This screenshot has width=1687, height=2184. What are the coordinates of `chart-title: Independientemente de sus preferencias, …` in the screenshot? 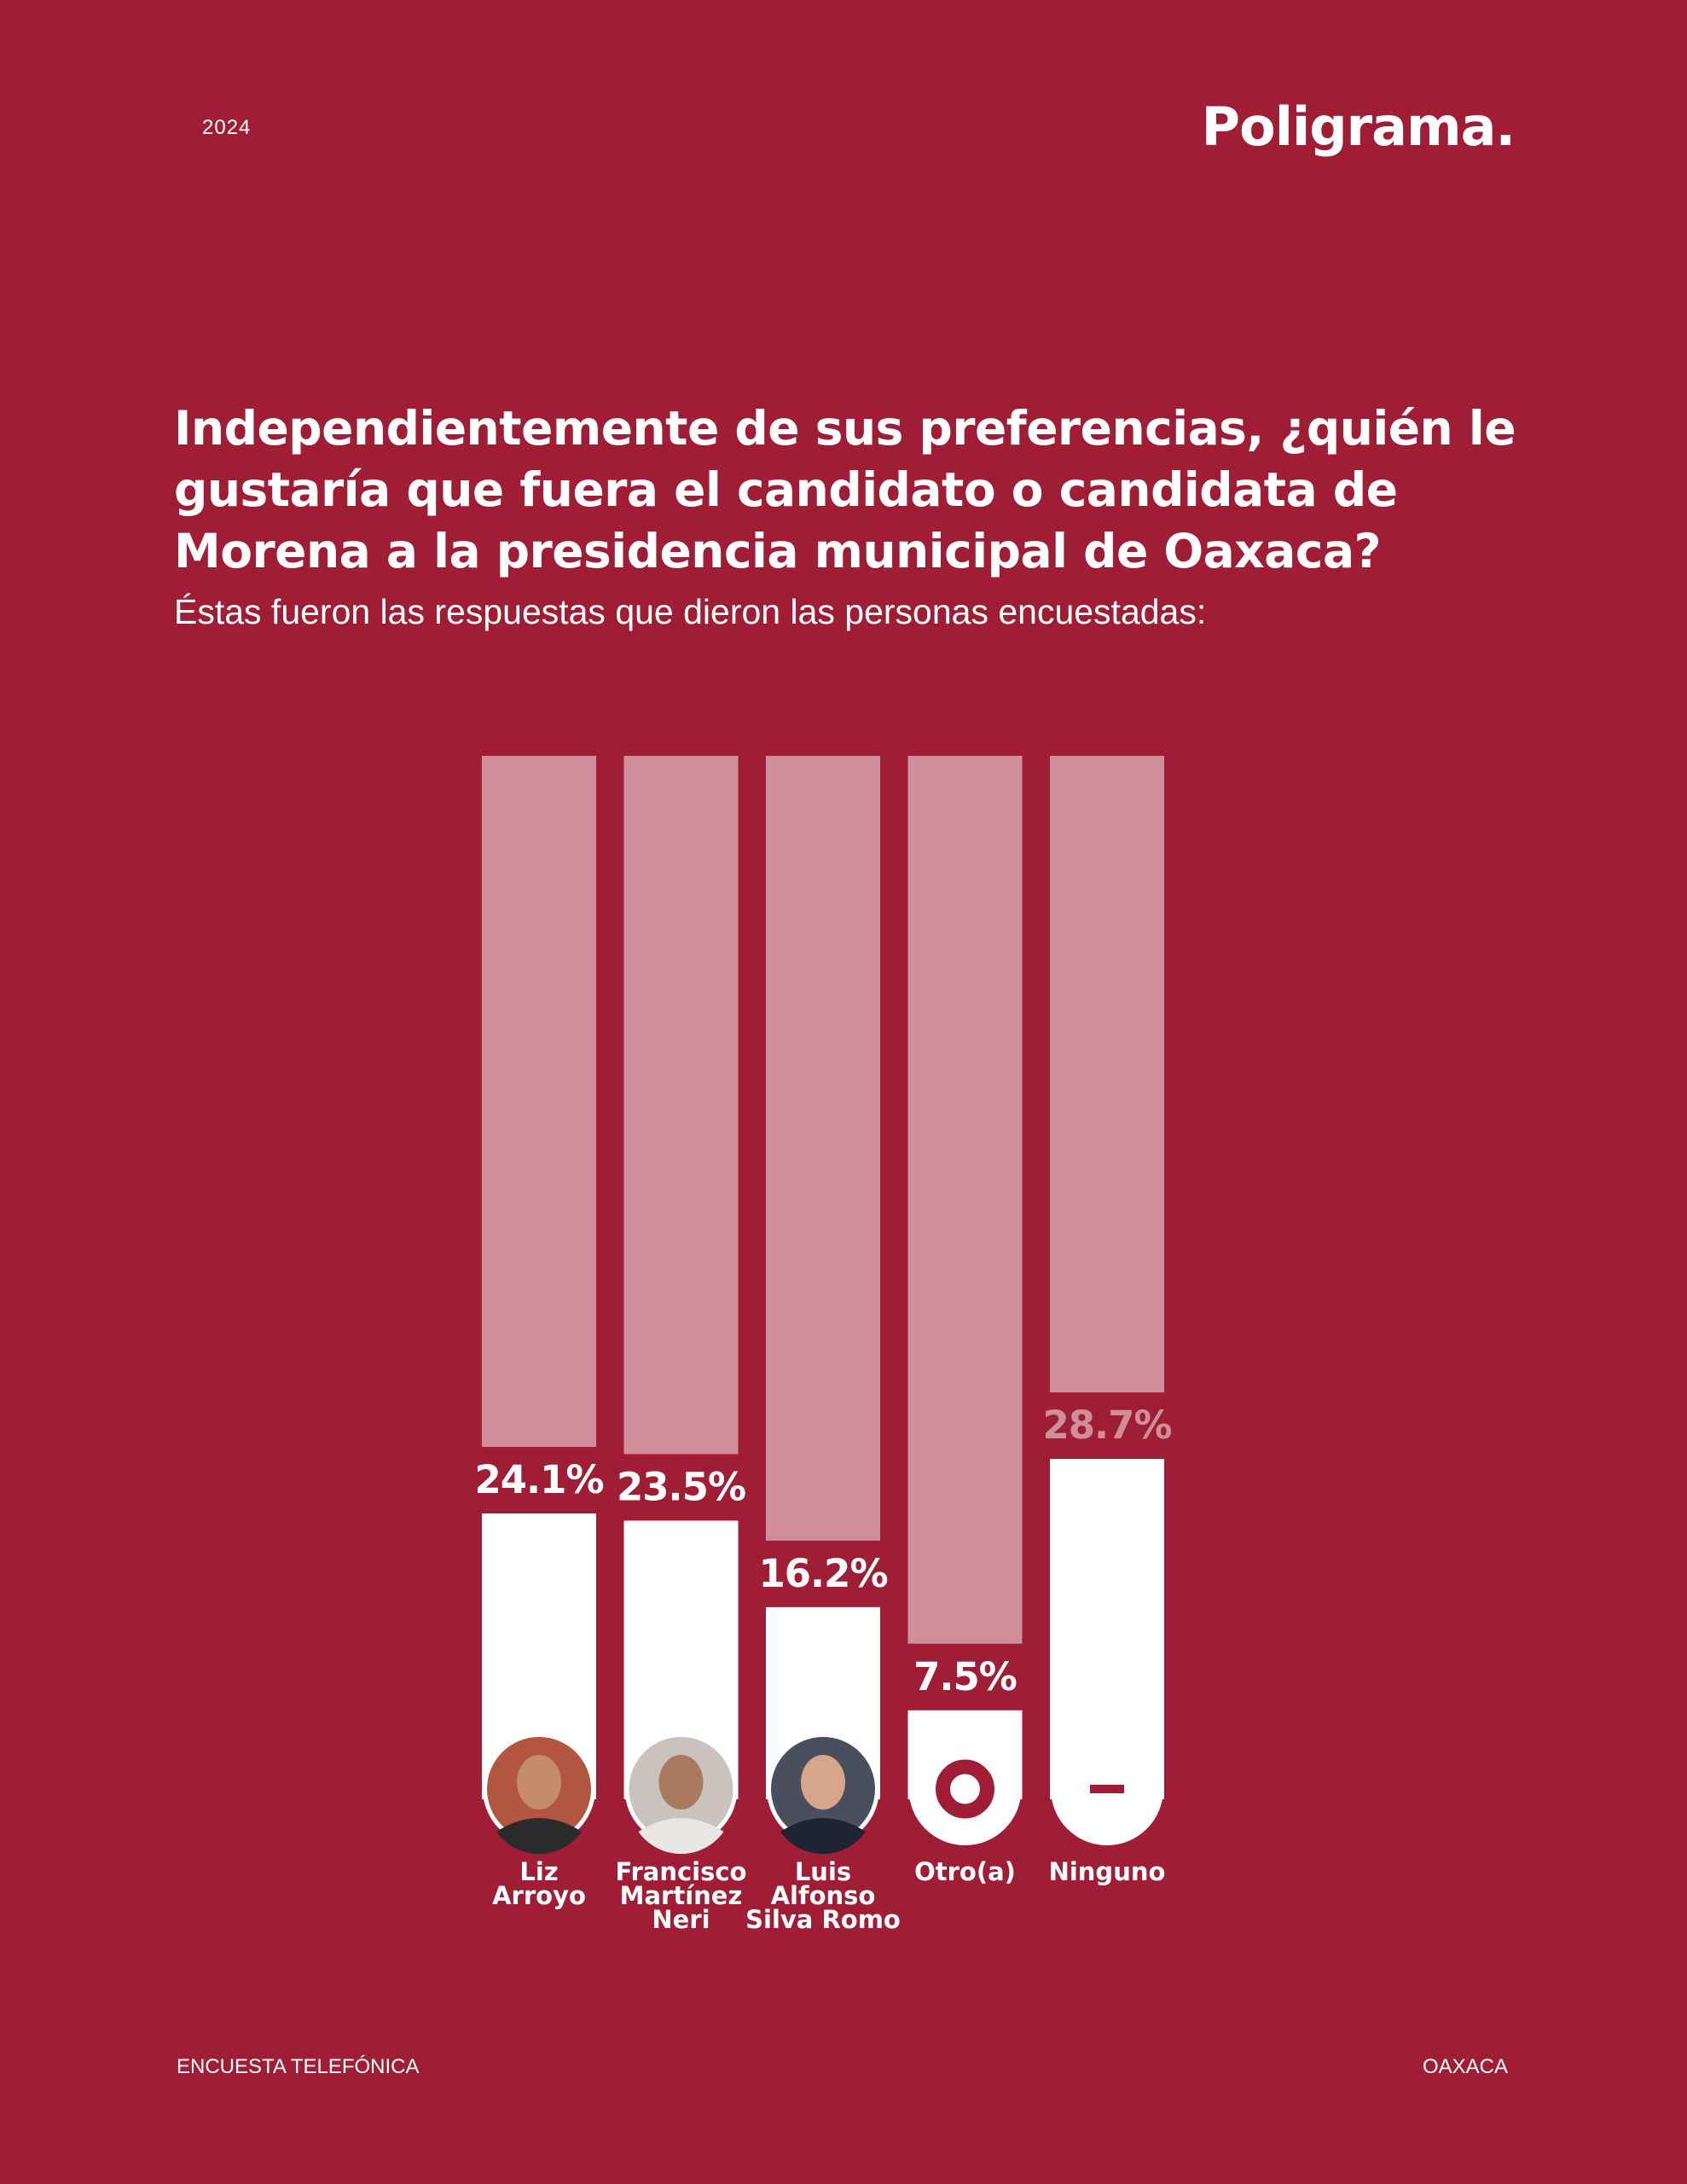 It's located at (845, 489).